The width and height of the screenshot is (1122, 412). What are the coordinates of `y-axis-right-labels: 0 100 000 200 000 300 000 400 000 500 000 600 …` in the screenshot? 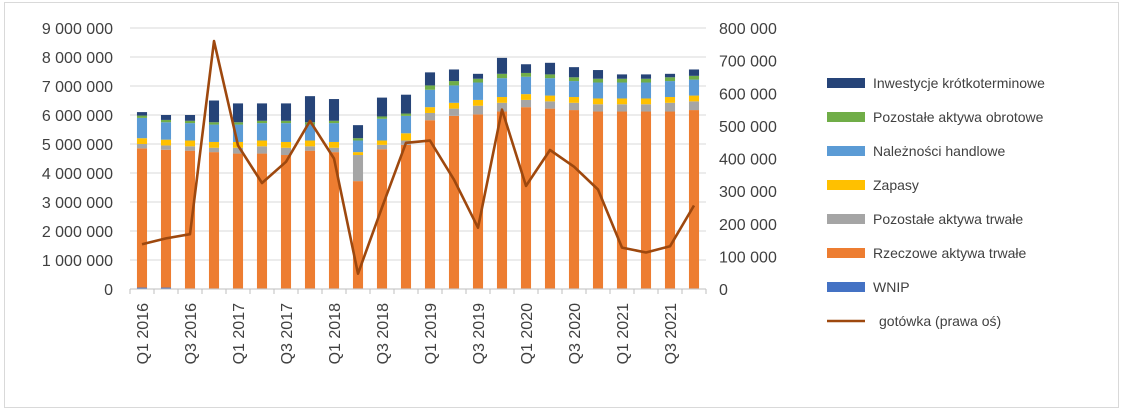 It's located at (748, 160).